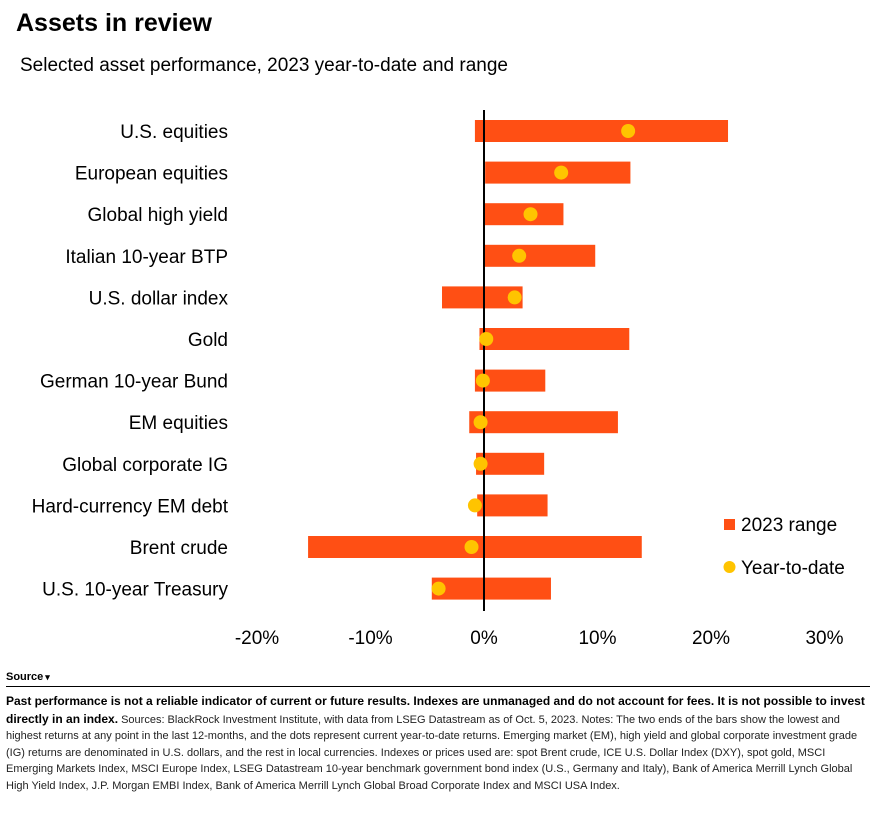  Describe the element at coordinates (25, 677) in the screenshot. I see `source-label: Source` at that location.